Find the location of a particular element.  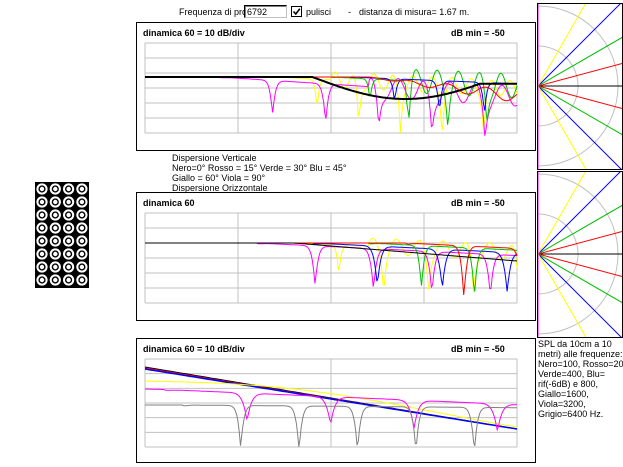

horizontal-polar-diagram is located at coordinates (580, 254).